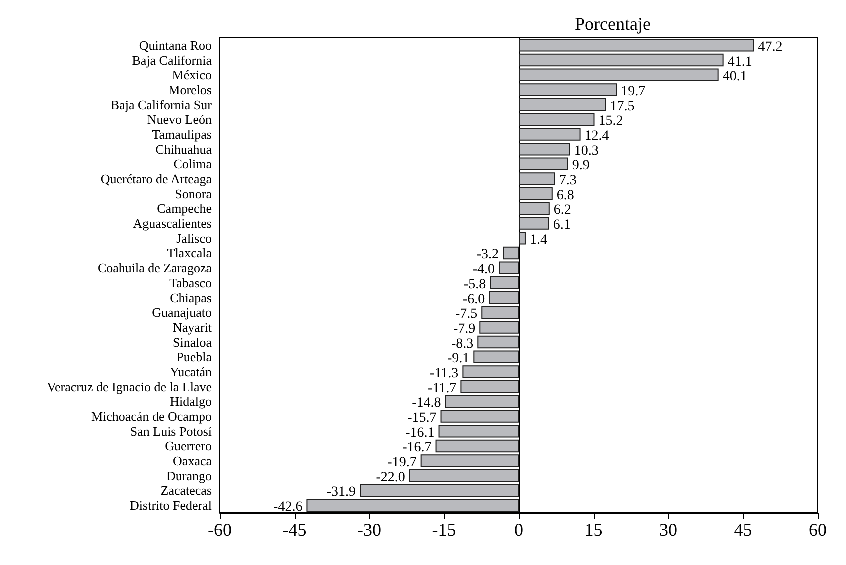  What do you see at coordinates (740, 62) in the screenshot?
I see `data-label: 41.1` at bounding box center [740, 62].